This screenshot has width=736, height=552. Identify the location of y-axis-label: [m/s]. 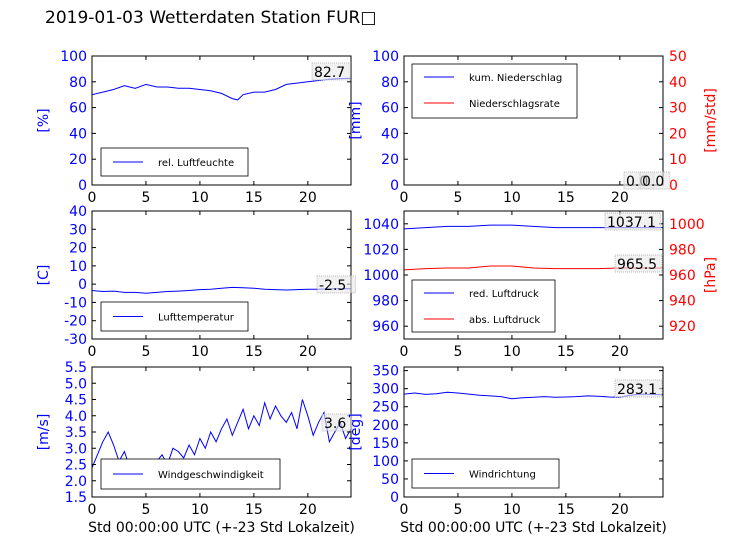
(44, 432).